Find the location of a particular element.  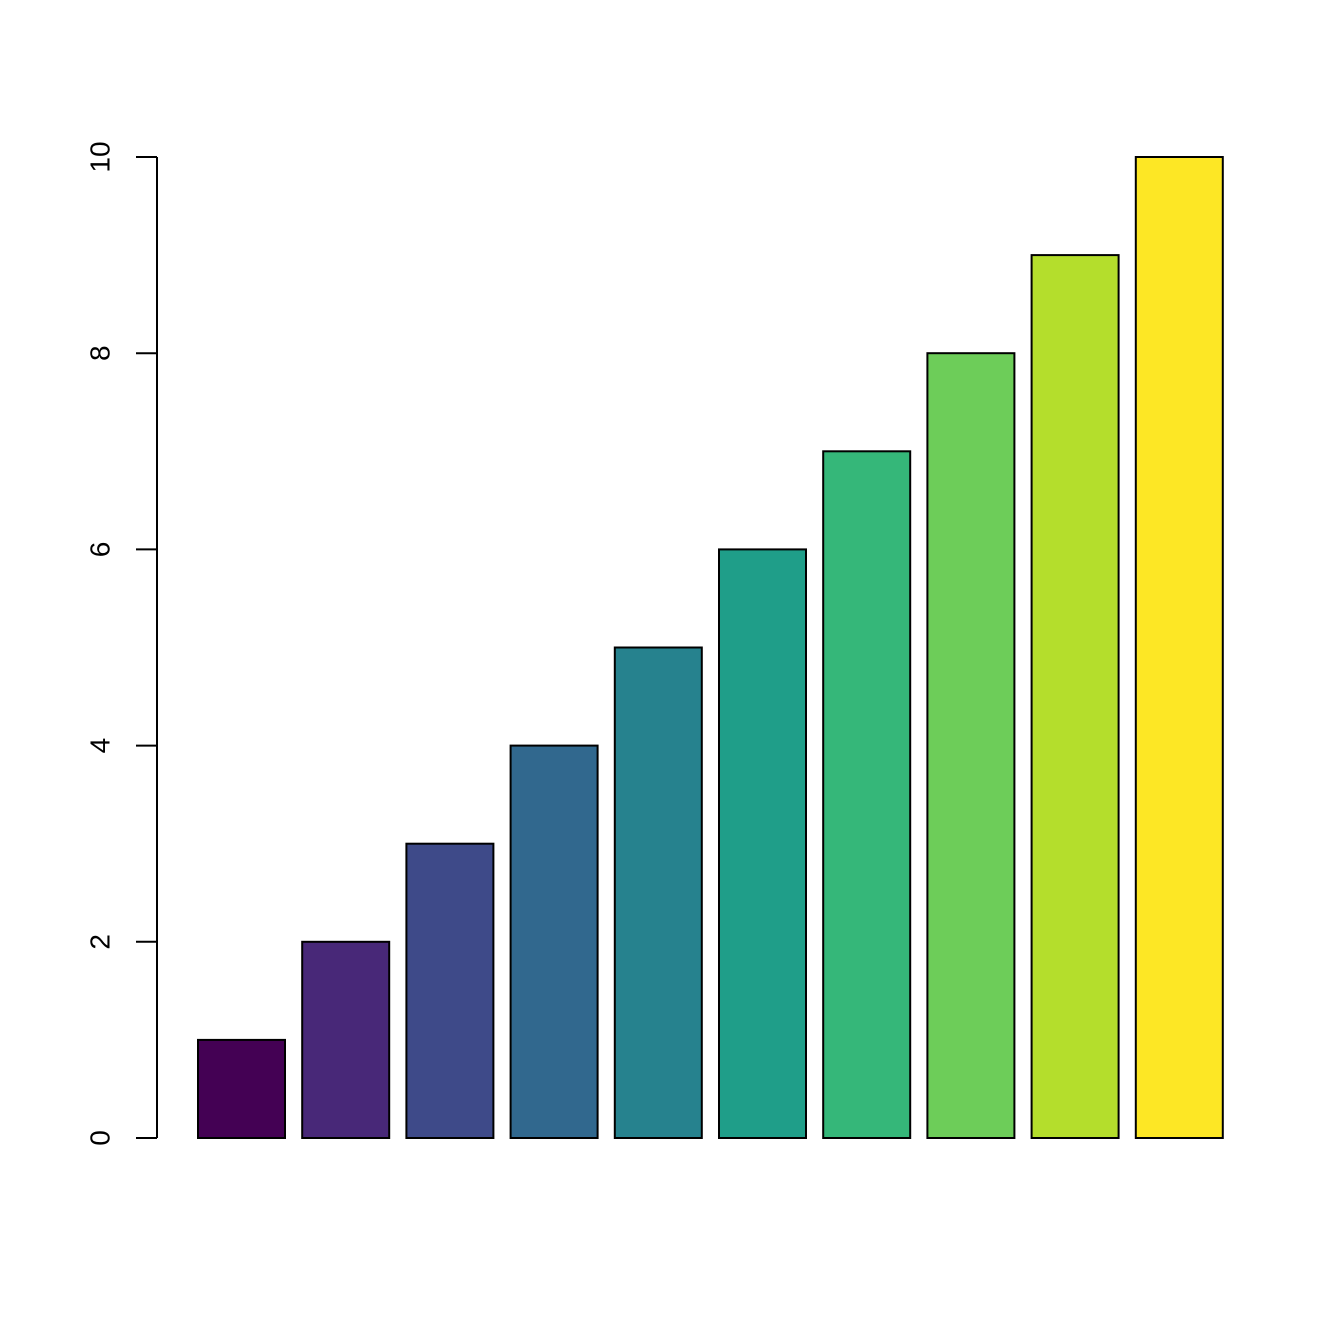

y-tick-label-0: 0 is located at coordinates (100, 1138).